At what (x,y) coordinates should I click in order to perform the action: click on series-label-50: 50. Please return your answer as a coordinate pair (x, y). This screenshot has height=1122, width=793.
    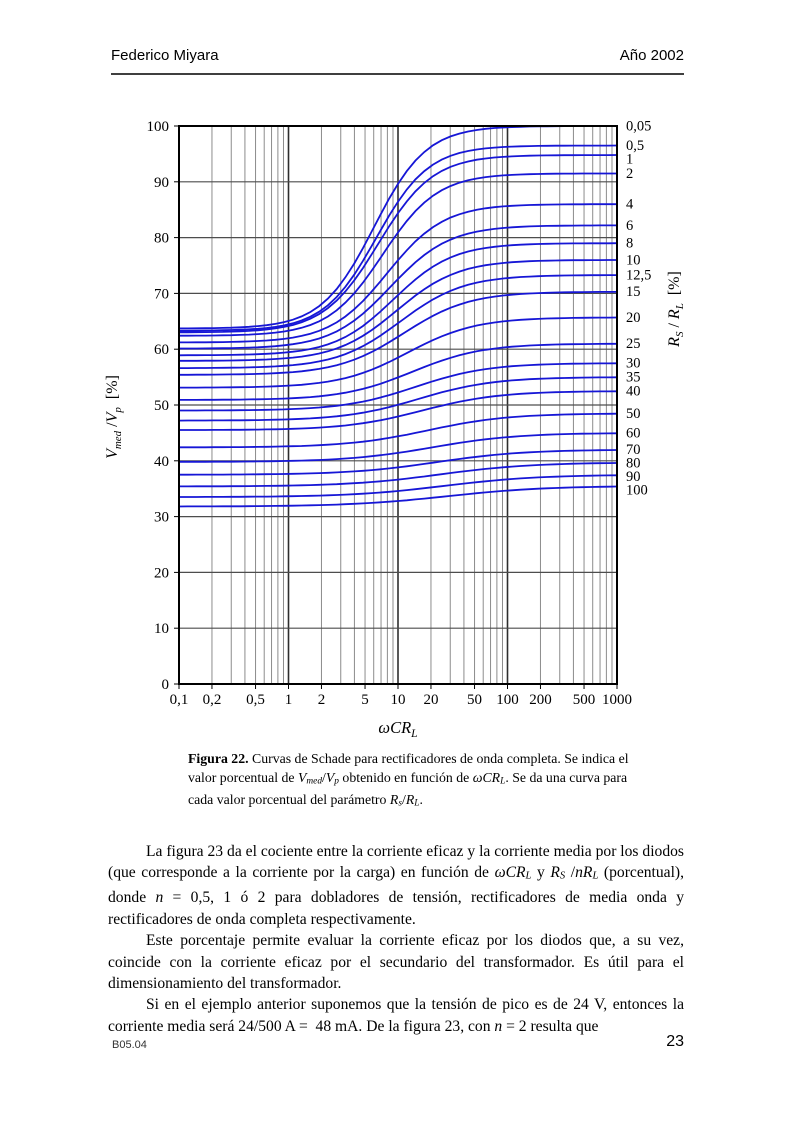
    Looking at the image, I should click on (633, 414).